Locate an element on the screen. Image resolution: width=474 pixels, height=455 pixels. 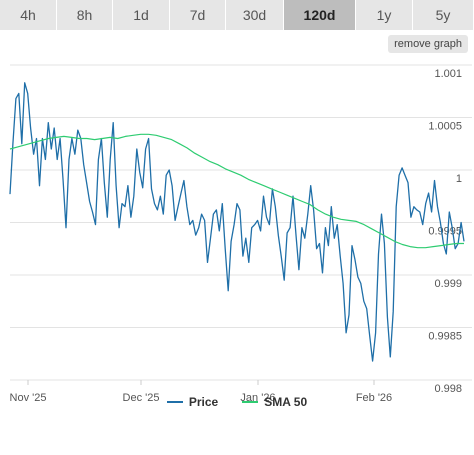
x-tick-label: Feb '26 is located at coordinates (374, 398).